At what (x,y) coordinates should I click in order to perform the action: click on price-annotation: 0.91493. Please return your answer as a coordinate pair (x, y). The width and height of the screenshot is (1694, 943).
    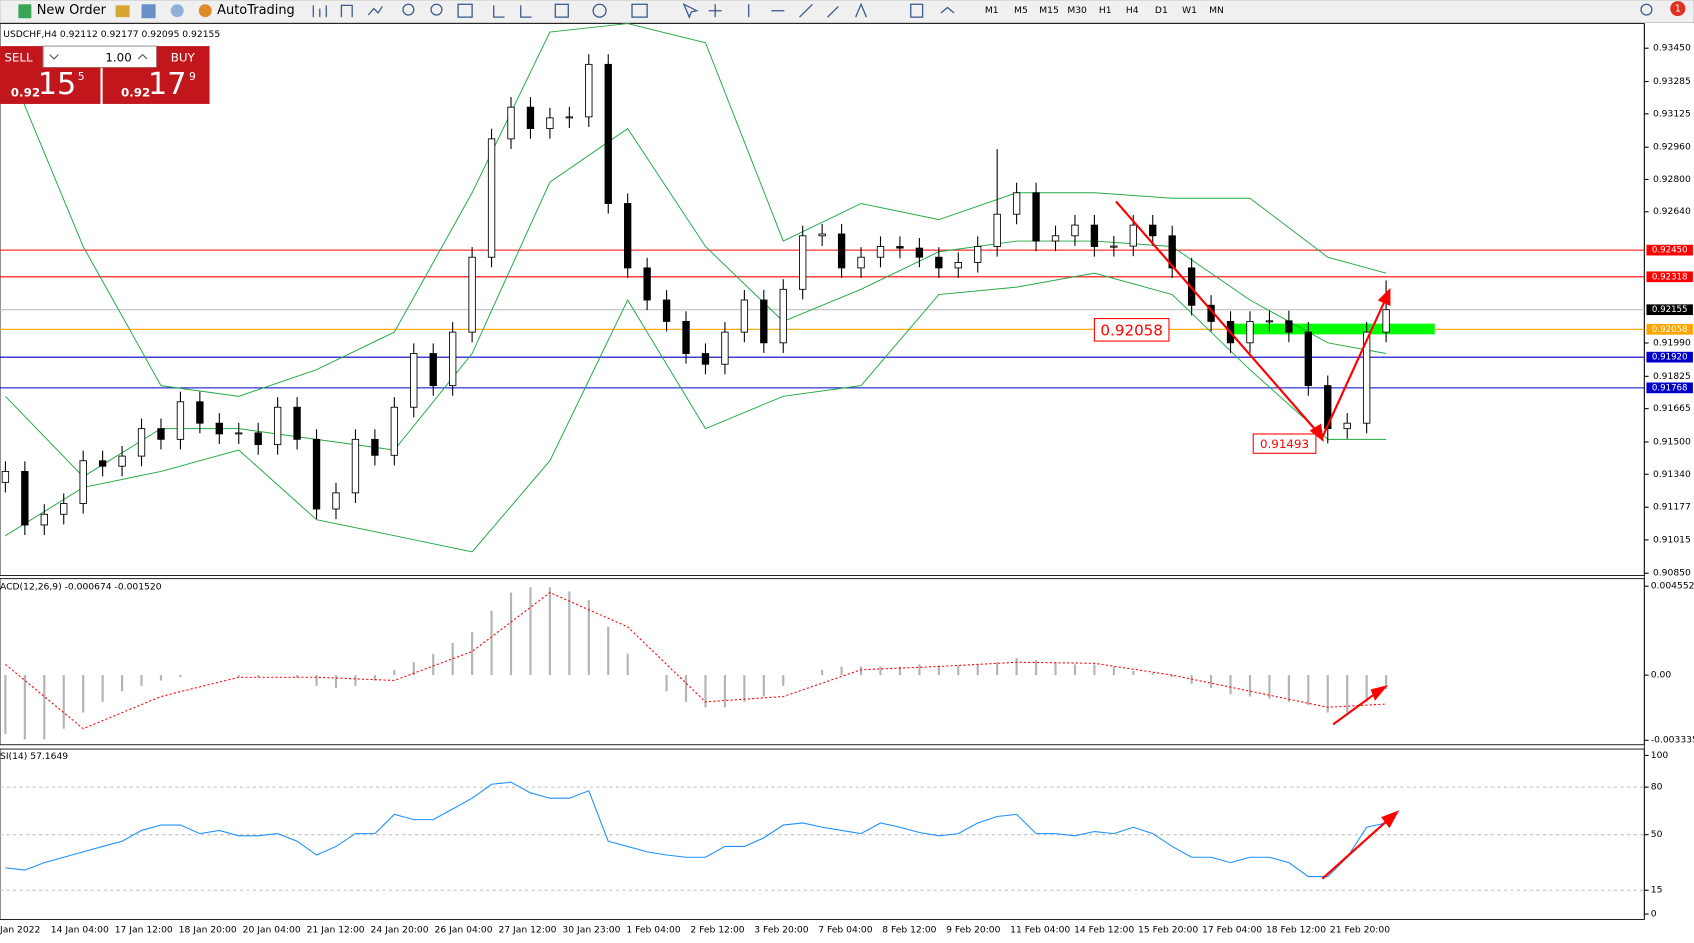
    Looking at the image, I should click on (1284, 444).